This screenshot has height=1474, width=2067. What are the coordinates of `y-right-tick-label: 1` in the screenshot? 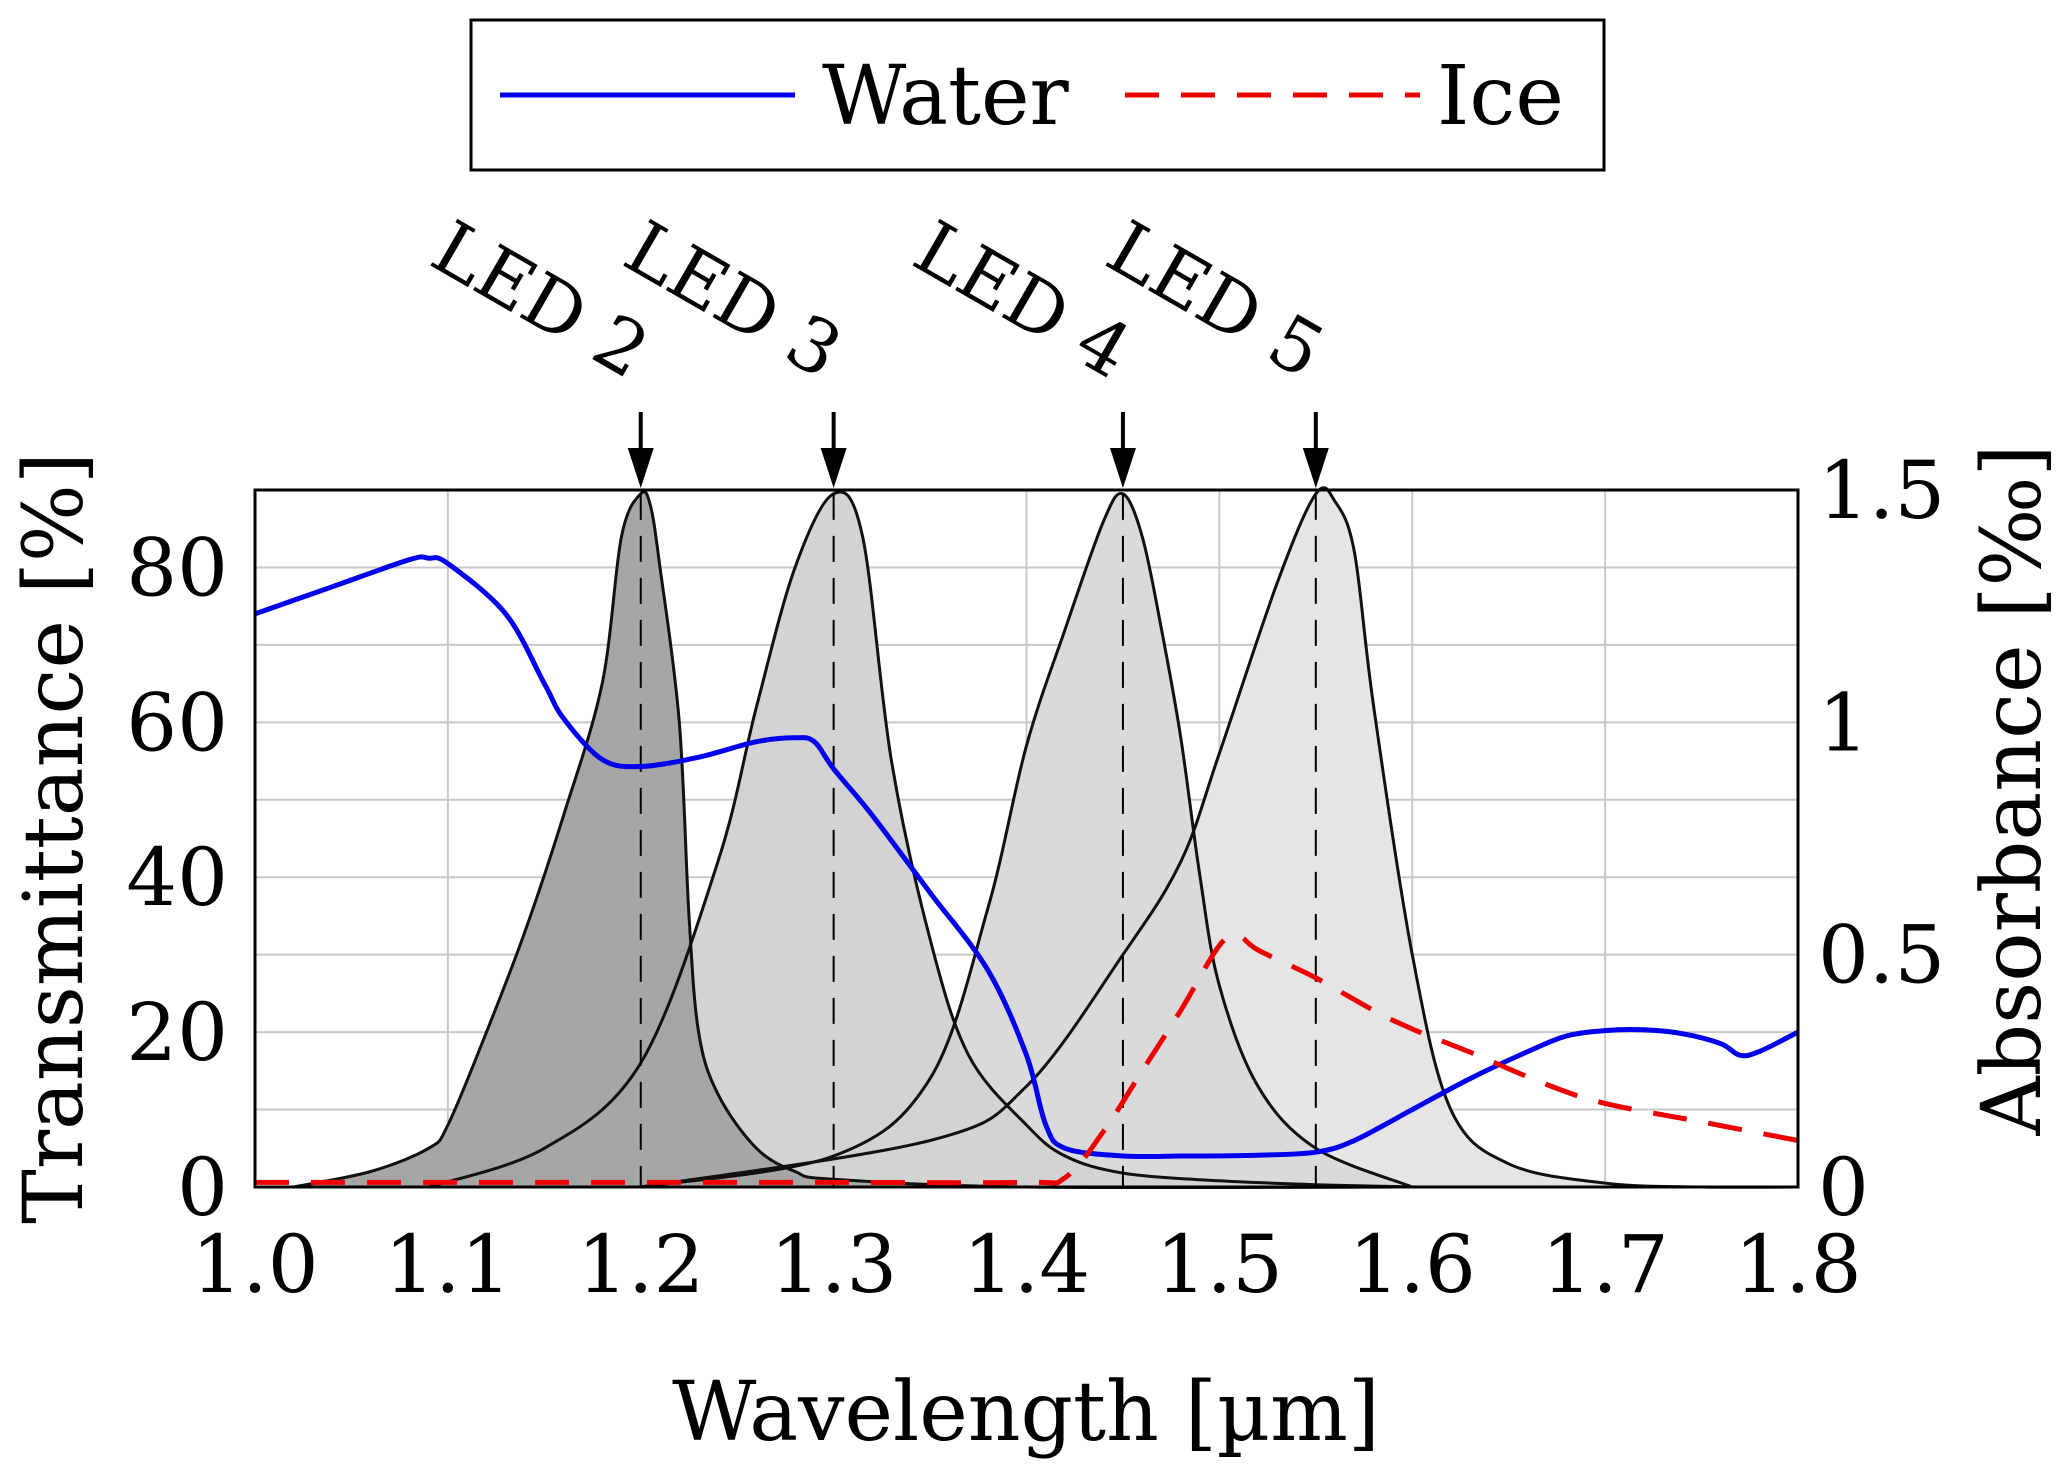 It's located at (1843, 722).